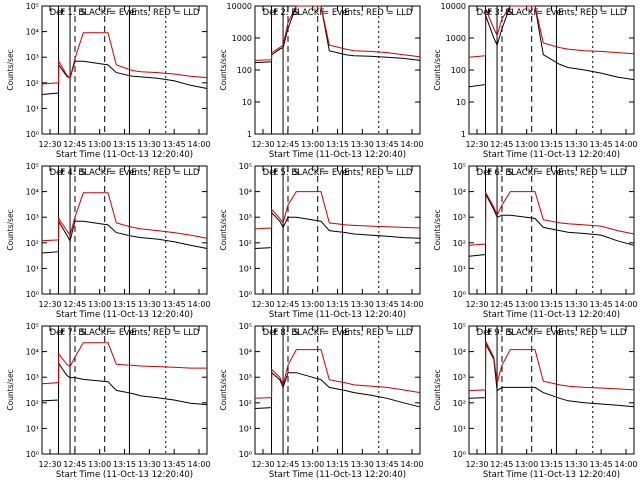  Describe the element at coordinates (338, 173) in the screenshot. I see `panel-title: Det 5: BLACK = Events, RED = LLD` at that location.